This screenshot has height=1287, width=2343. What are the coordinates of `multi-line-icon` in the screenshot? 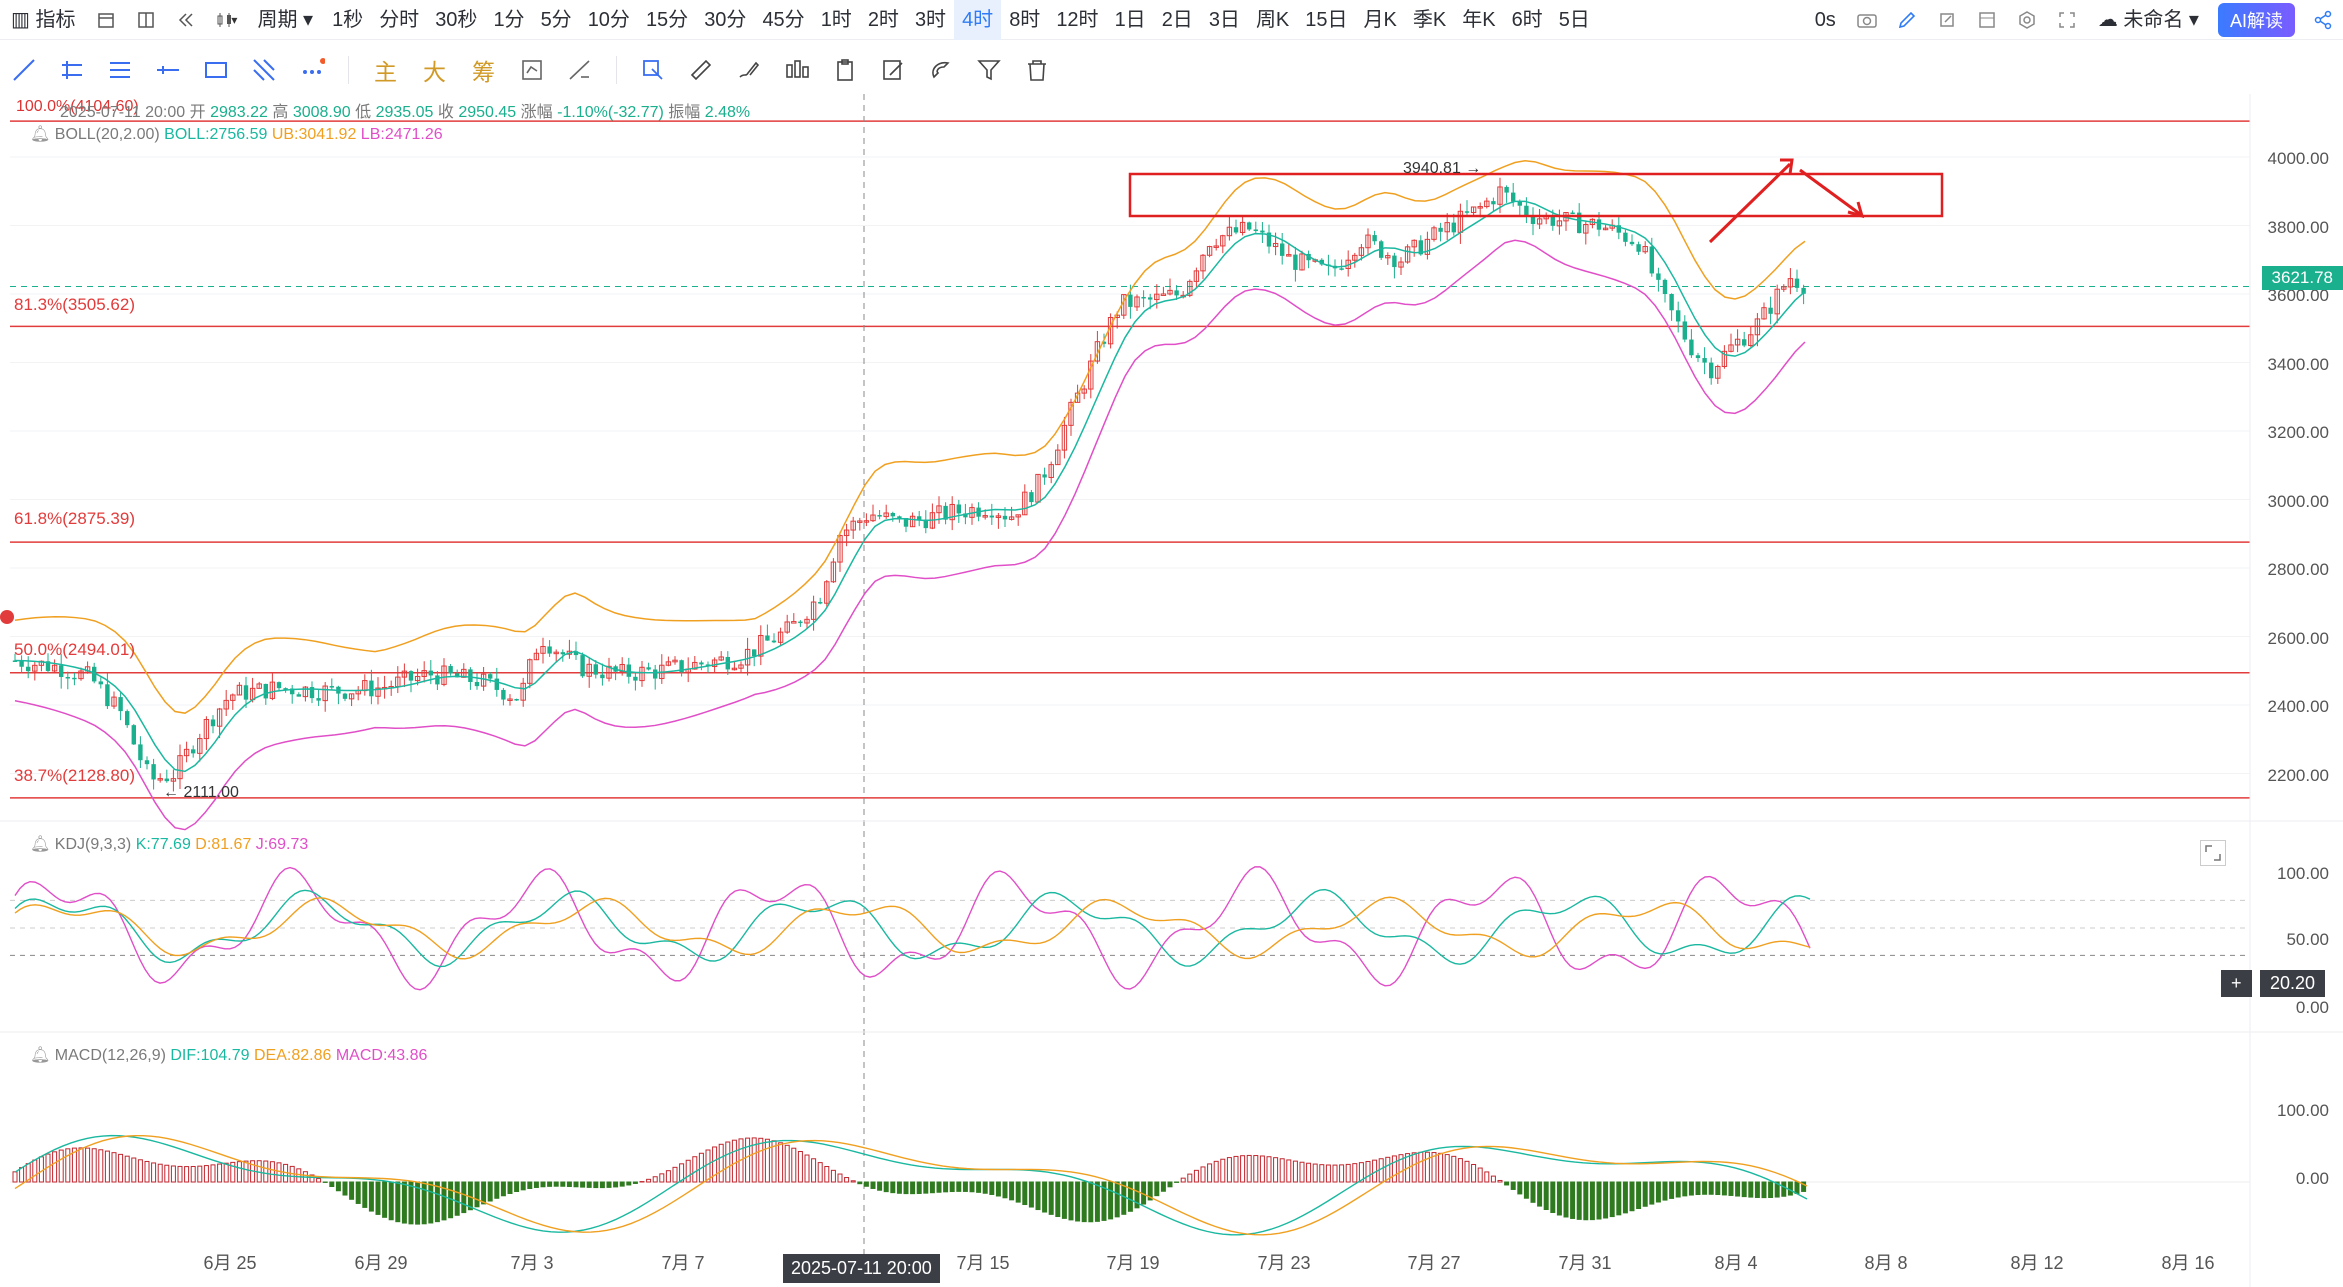 It's located at (120, 70).